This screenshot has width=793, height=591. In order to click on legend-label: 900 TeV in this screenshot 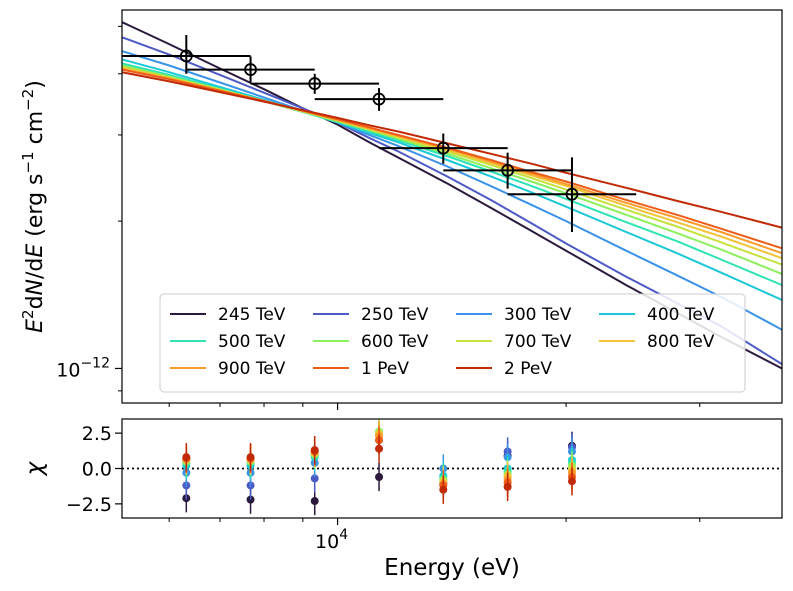, I will do `click(252, 369)`.